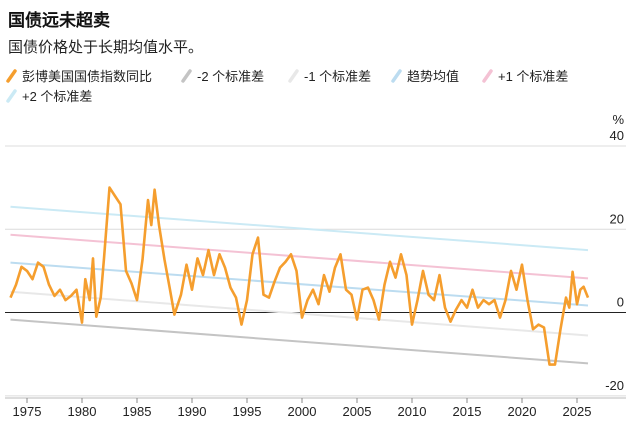  Describe the element at coordinates (412, 411) in the screenshot. I see `x-tick-label: 2010` at that location.